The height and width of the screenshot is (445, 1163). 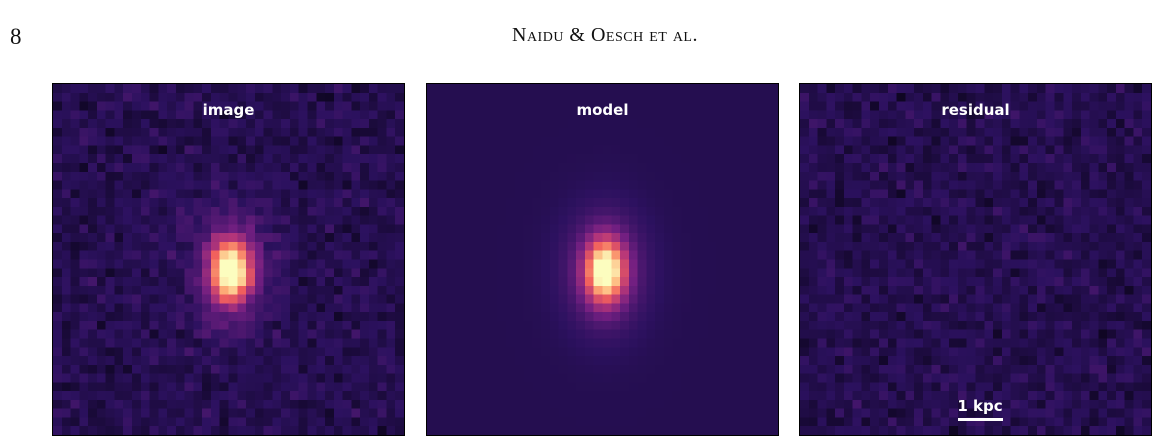 I want to click on running-head: Naidu & Oesch et al., so click(x=605, y=35).